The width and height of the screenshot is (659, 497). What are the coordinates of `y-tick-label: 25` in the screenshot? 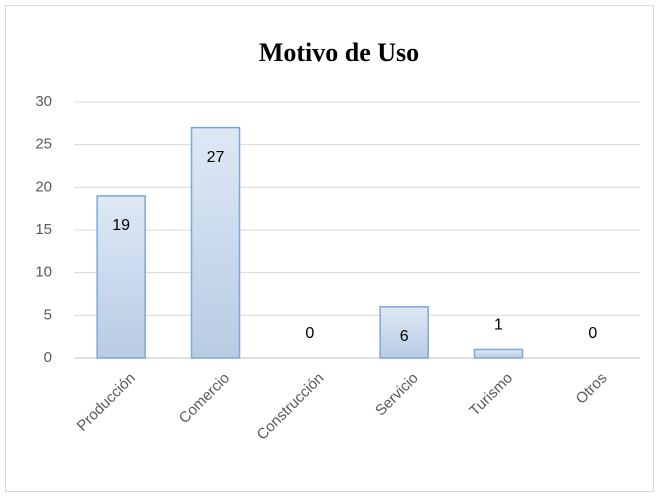 It's located at (43, 144).